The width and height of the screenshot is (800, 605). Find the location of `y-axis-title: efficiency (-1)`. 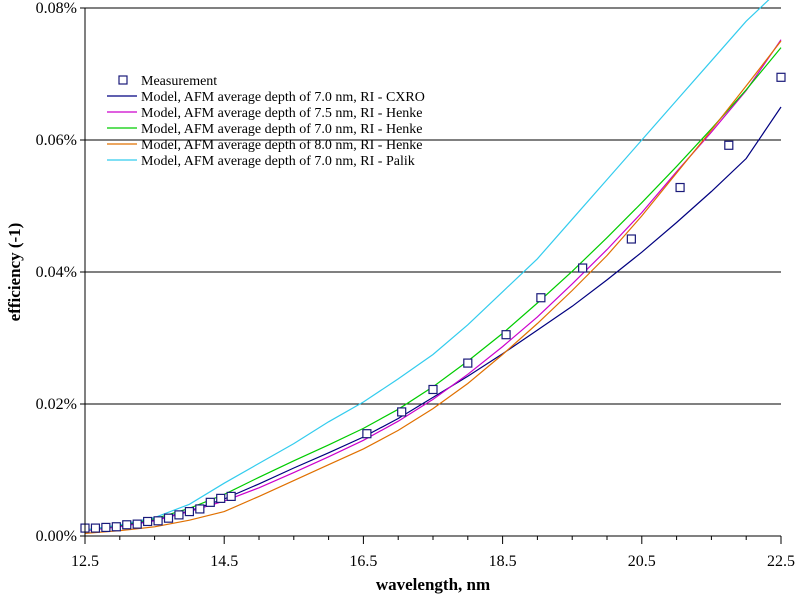

y-axis-title: efficiency (-1) is located at coordinates (14, 272).